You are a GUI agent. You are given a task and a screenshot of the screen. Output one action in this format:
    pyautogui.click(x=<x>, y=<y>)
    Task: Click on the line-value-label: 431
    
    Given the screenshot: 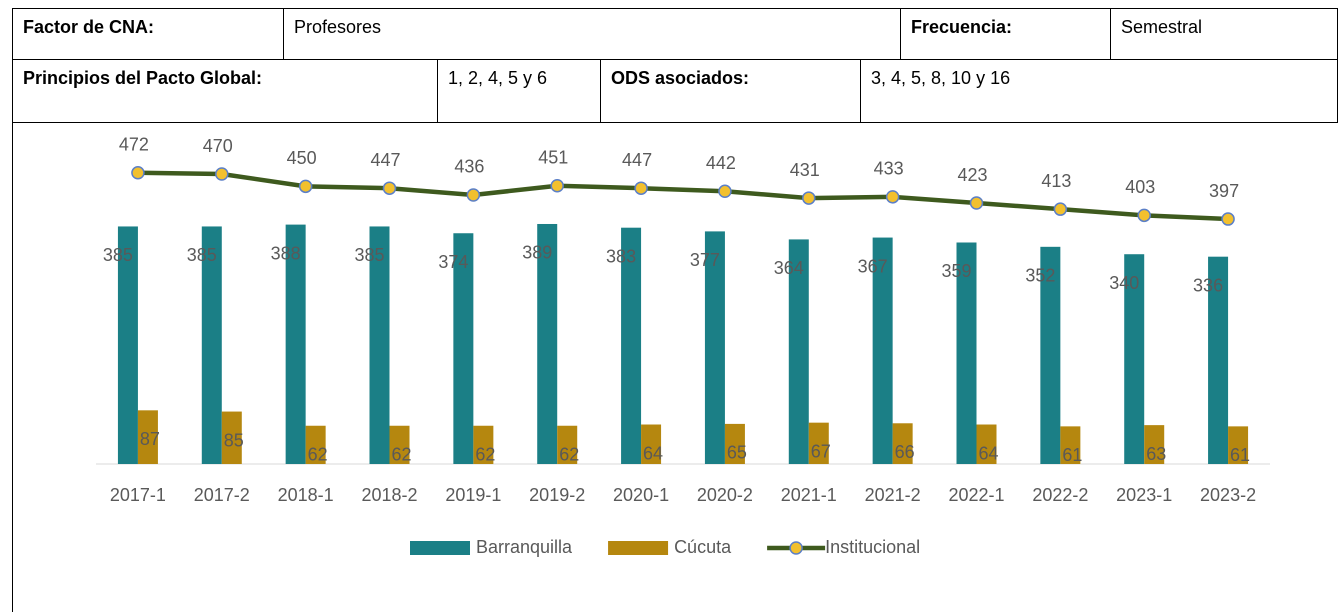 What is the action you would take?
    pyautogui.click(x=805, y=170)
    